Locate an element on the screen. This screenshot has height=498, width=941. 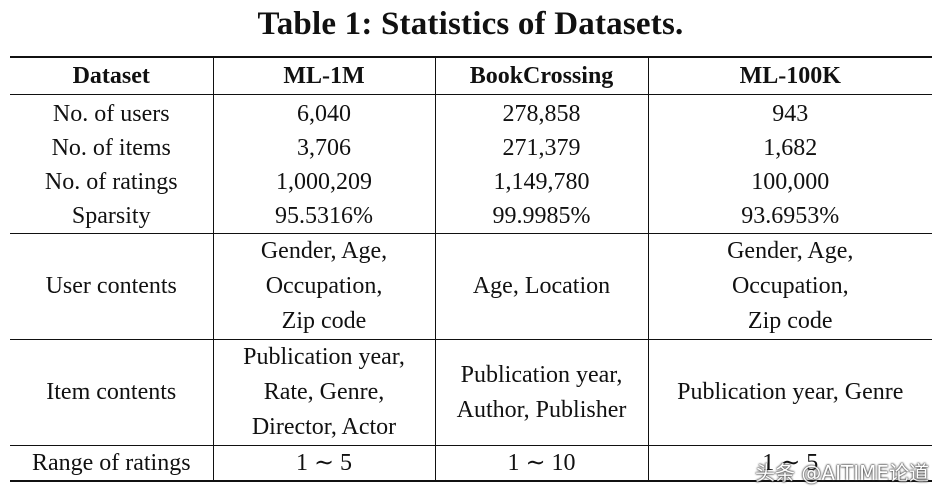
cell-line: Rate, Genre, is located at coordinates (324, 392).